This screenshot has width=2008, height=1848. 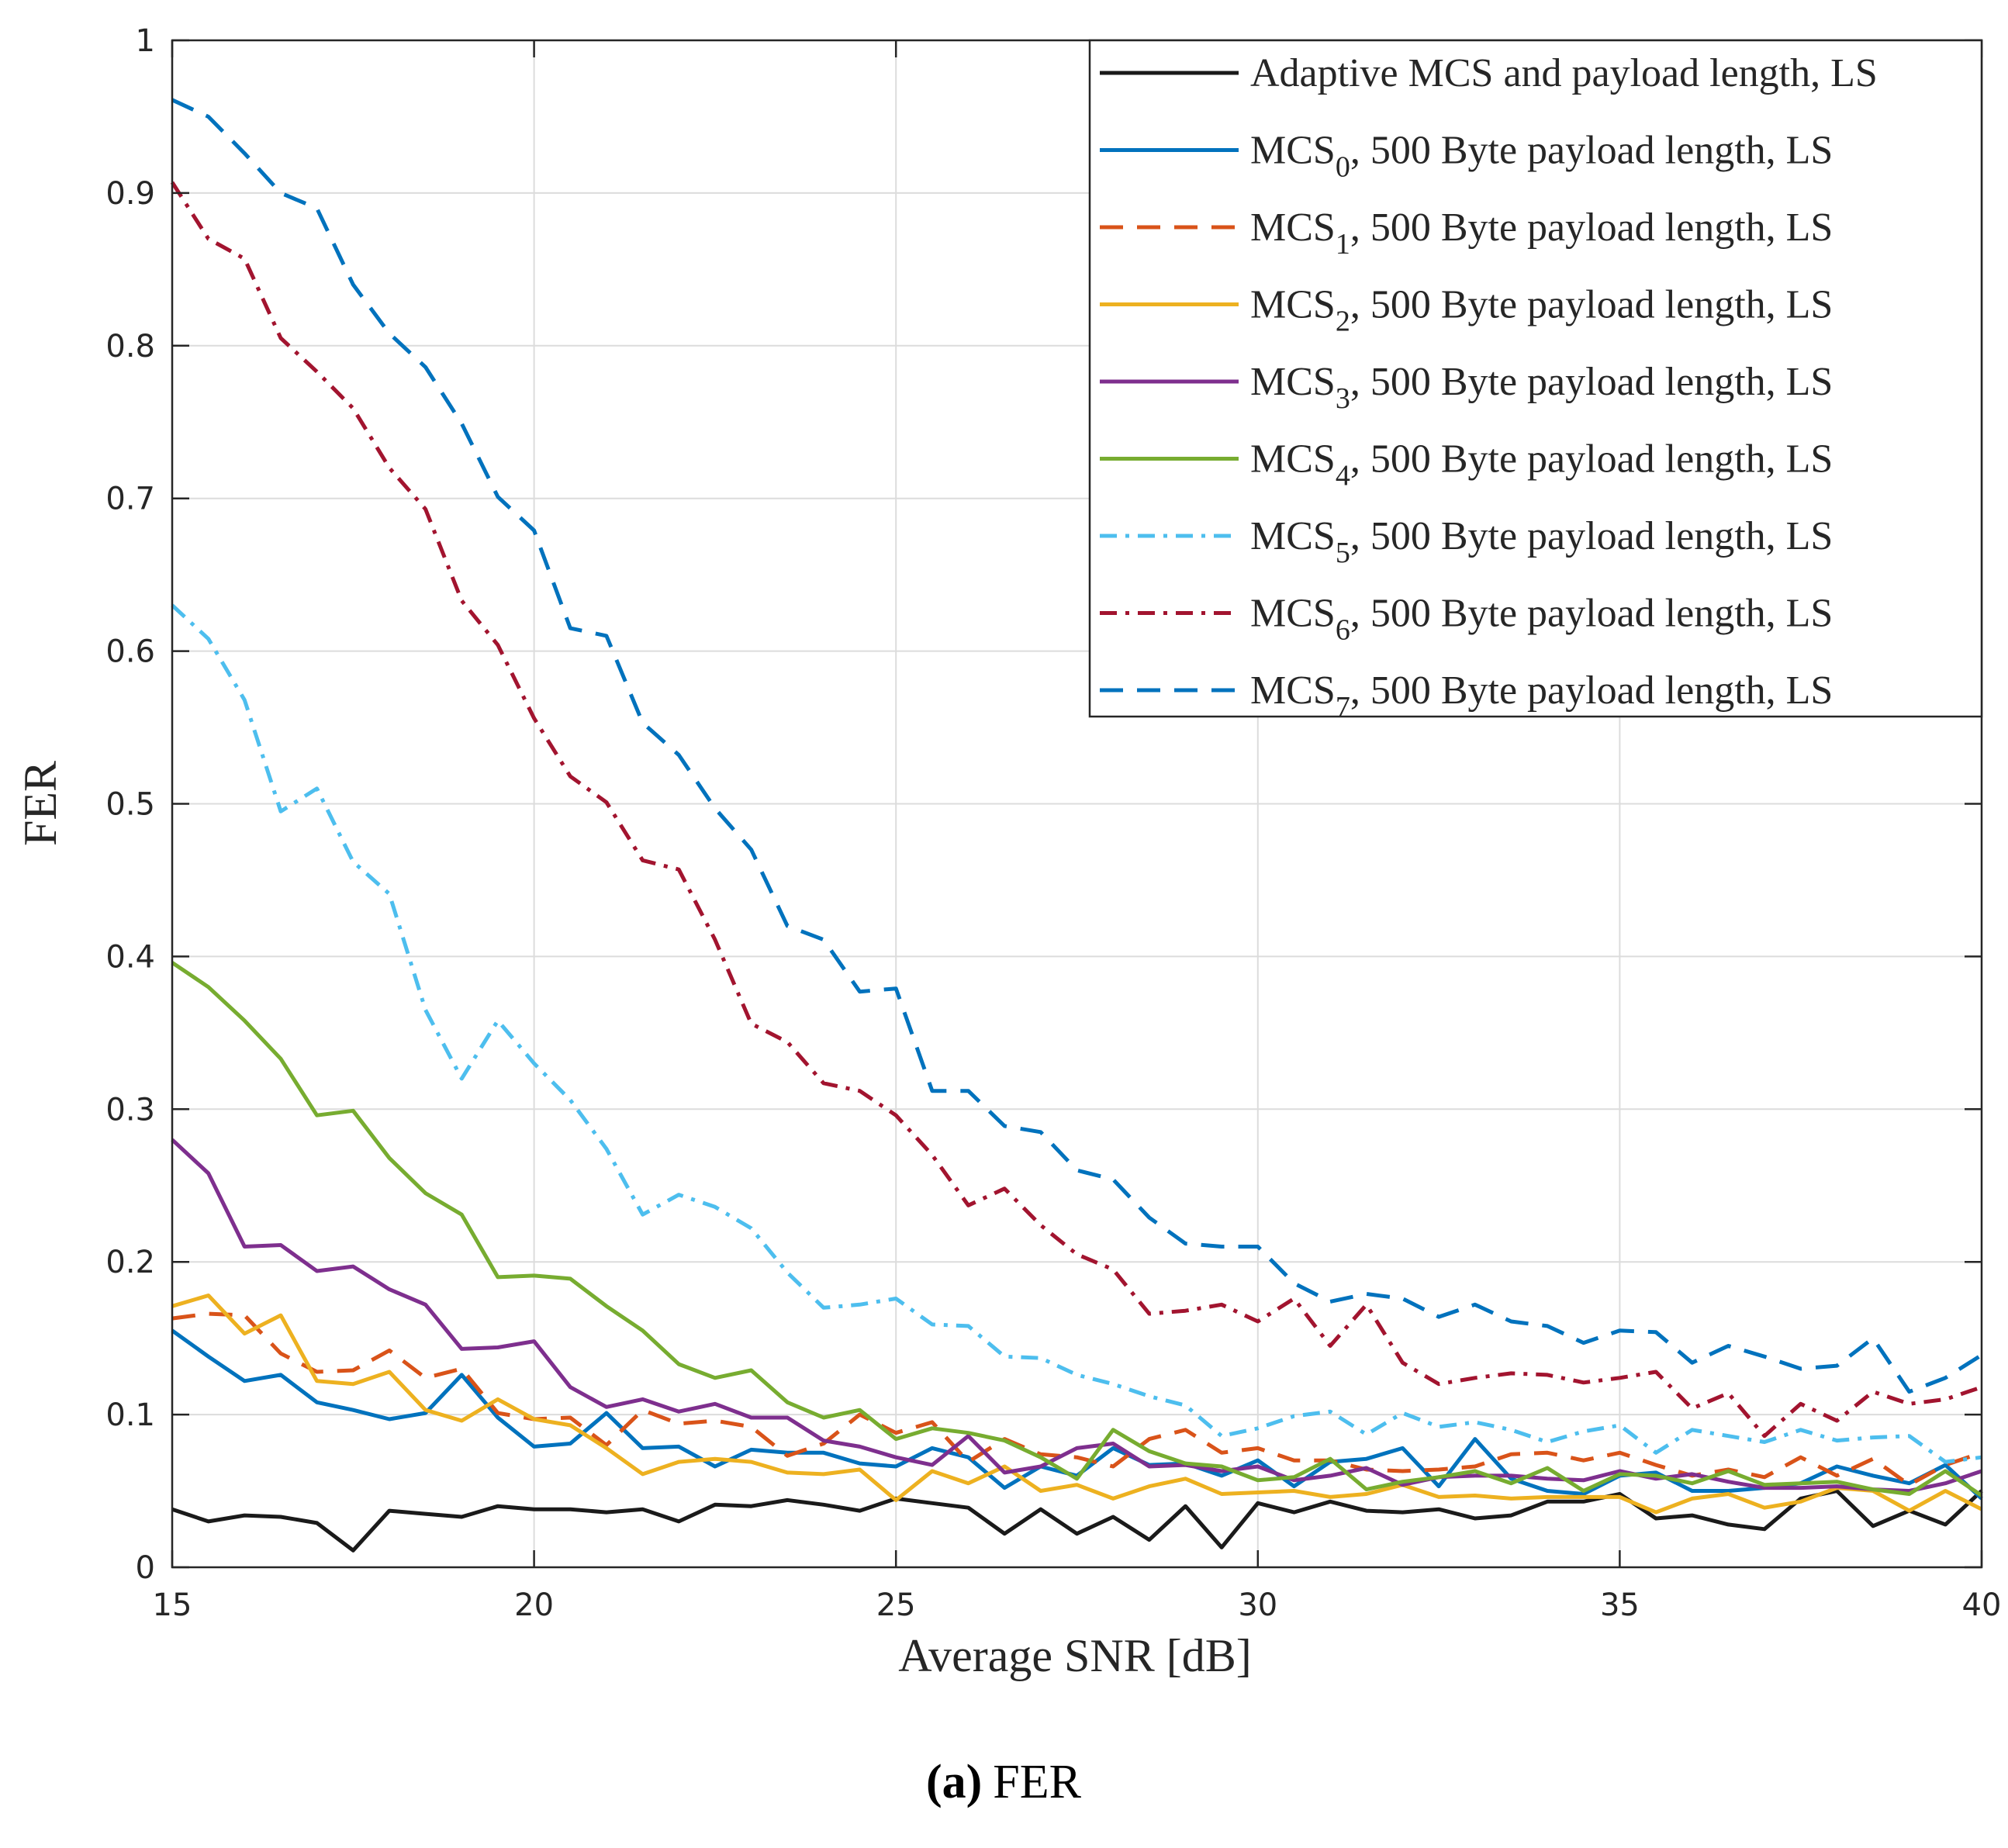 What do you see at coordinates (130, 194) in the screenshot?
I see `y-tick-label: 0.9` at bounding box center [130, 194].